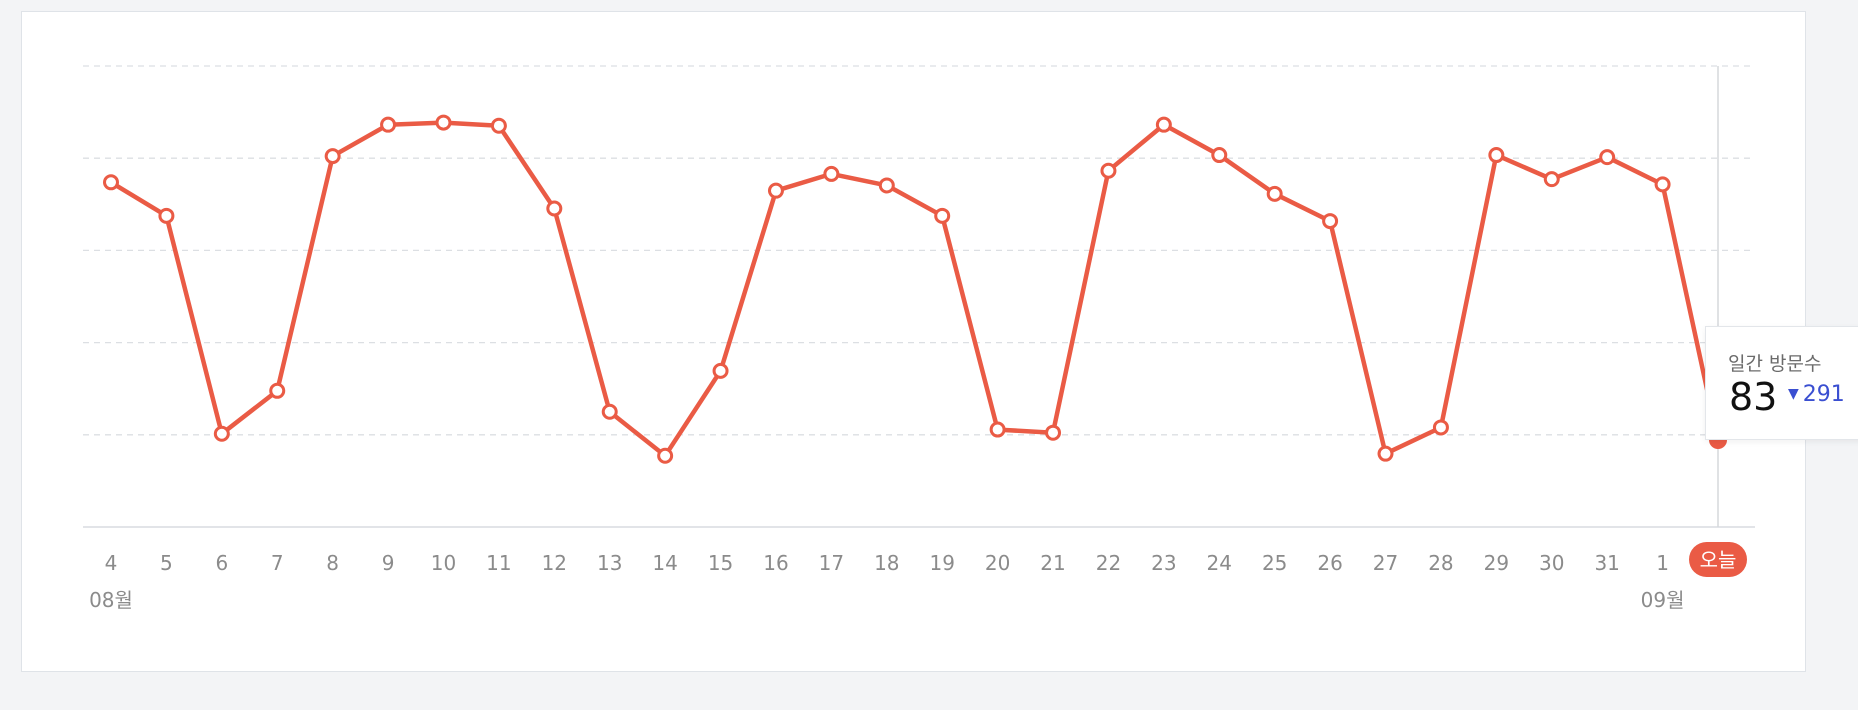  I want to click on x-tick-label: 14, so click(664, 563).